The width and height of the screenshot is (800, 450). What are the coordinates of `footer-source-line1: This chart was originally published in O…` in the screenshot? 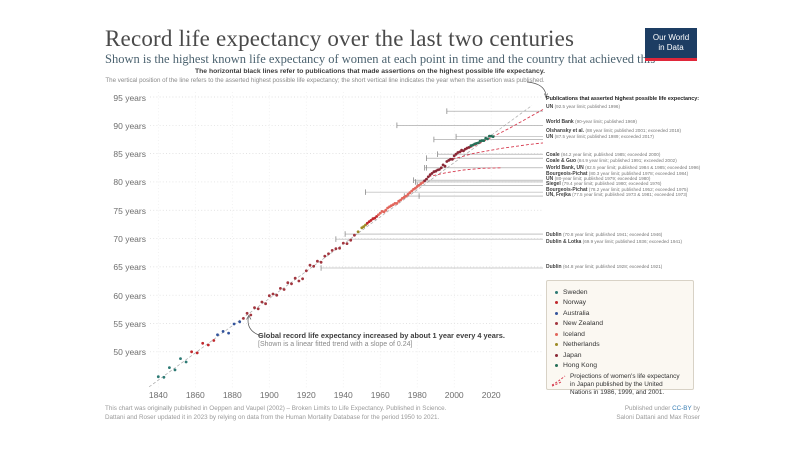 It's located at (276, 408).